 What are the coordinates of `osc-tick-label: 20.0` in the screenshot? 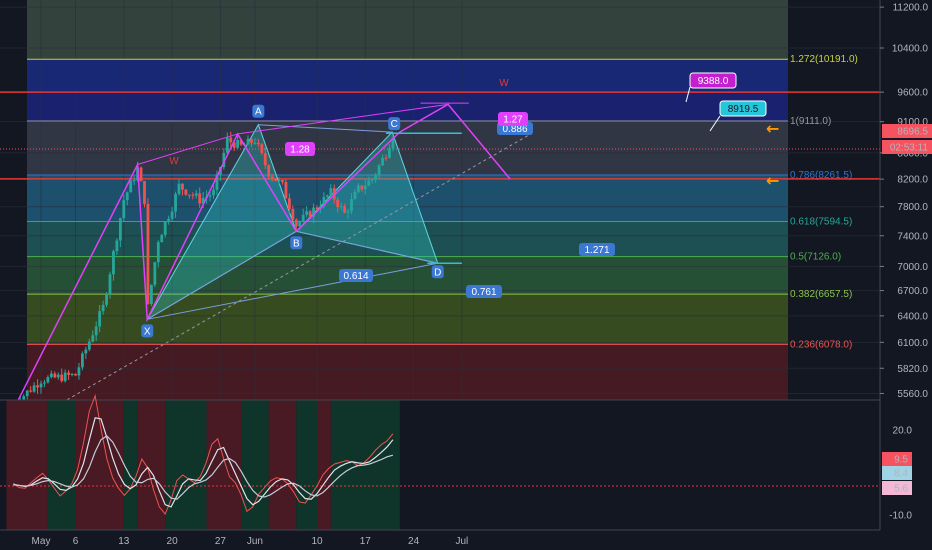 It's located at (903, 431).